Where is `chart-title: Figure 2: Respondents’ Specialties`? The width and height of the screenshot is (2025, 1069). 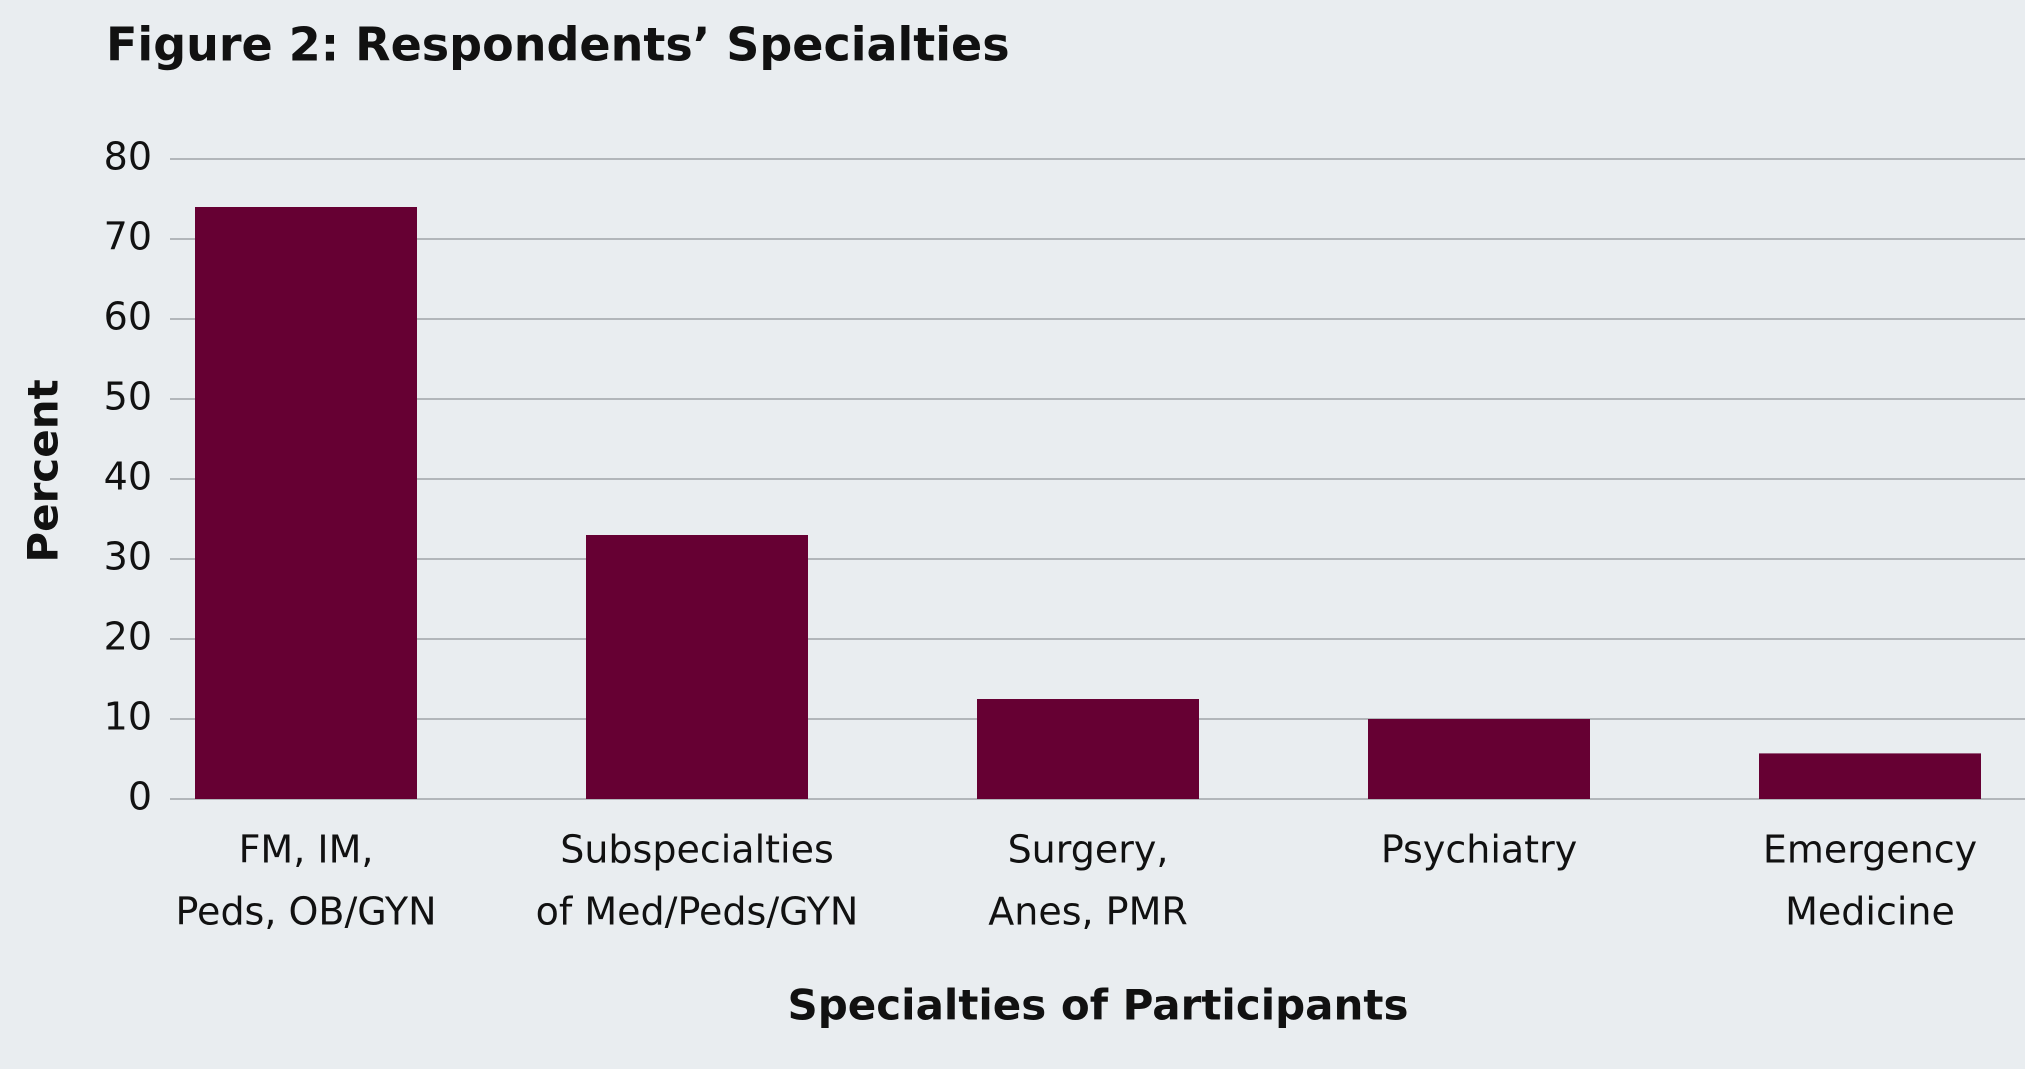
chart-title: Figure 2: Respondents’ Specialties is located at coordinates (558, 45).